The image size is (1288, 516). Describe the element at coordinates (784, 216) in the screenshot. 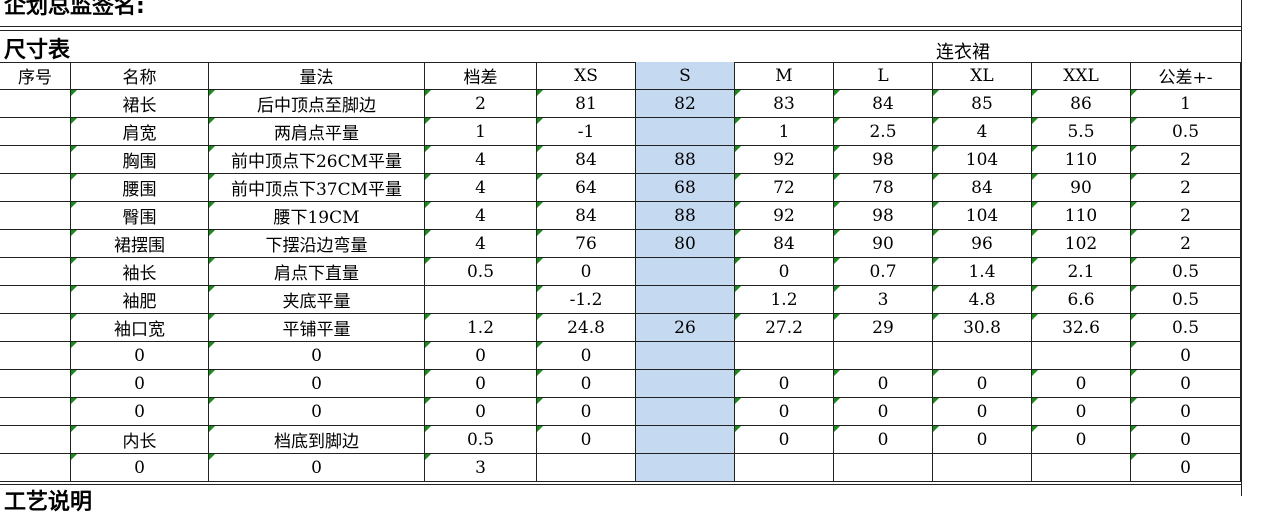

I see `table-cell: 92` at that location.